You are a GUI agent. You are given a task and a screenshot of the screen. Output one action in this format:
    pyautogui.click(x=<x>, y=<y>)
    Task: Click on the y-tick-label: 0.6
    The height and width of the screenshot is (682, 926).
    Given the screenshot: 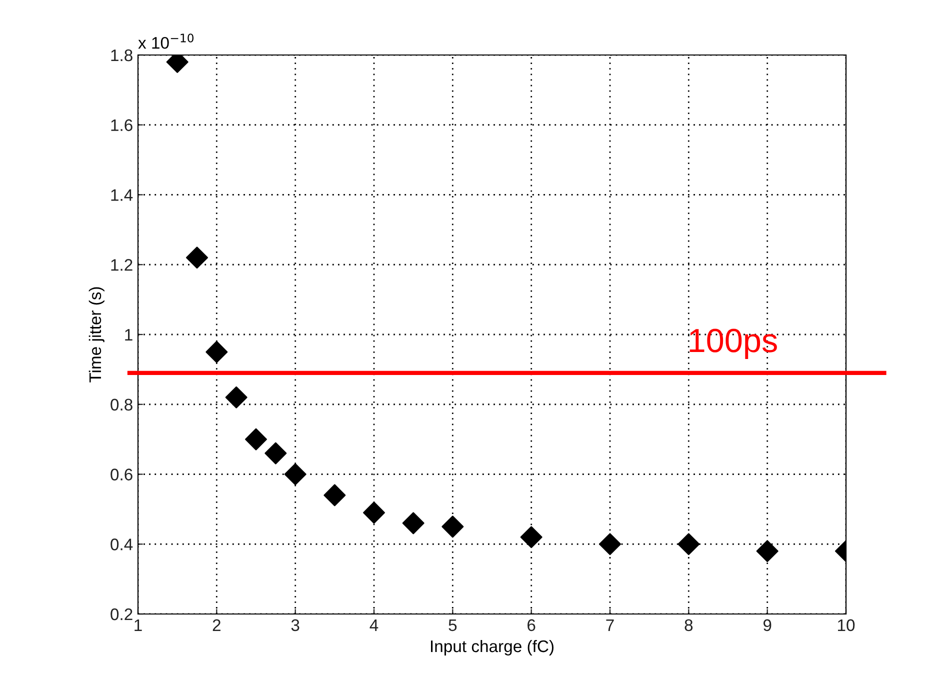 What is the action you would take?
    pyautogui.click(x=121, y=474)
    